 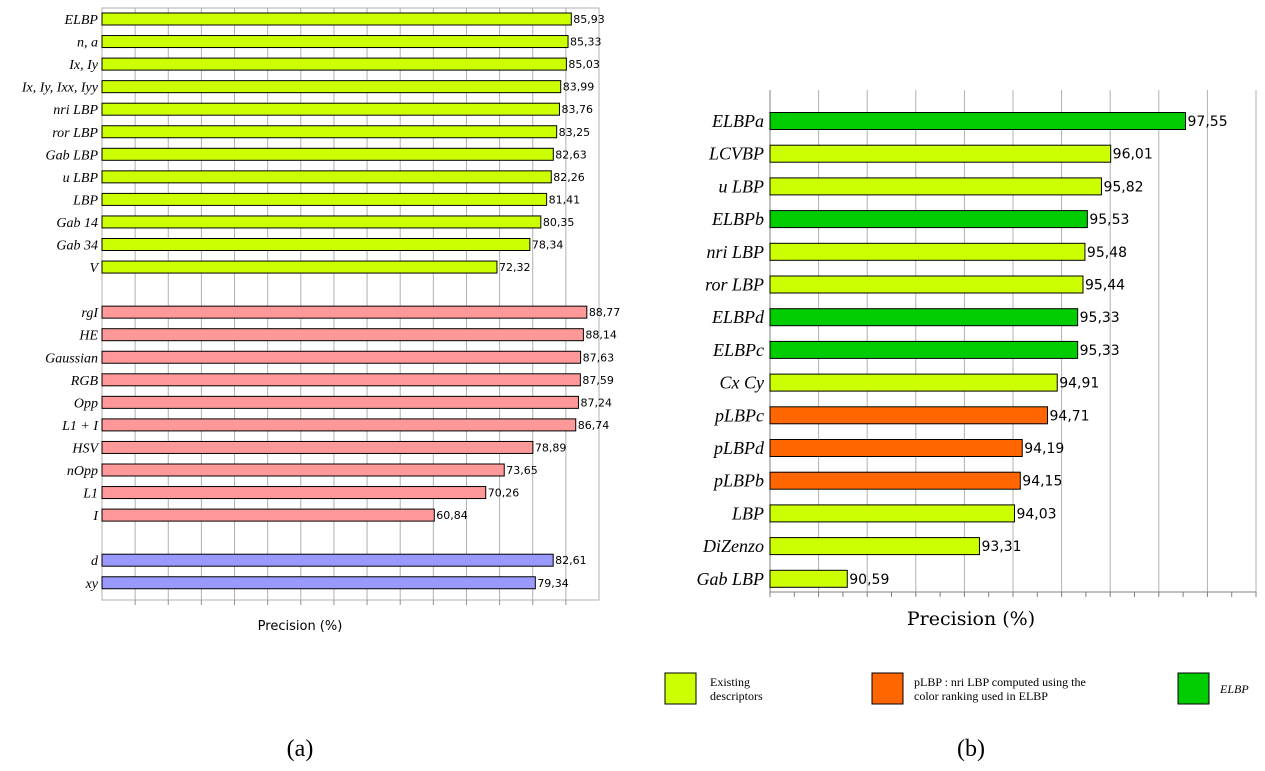 What do you see at coordinates (1105, 286) in the screenshot?
I see `data-label: 95,44` at bounding box center [1105, 286].